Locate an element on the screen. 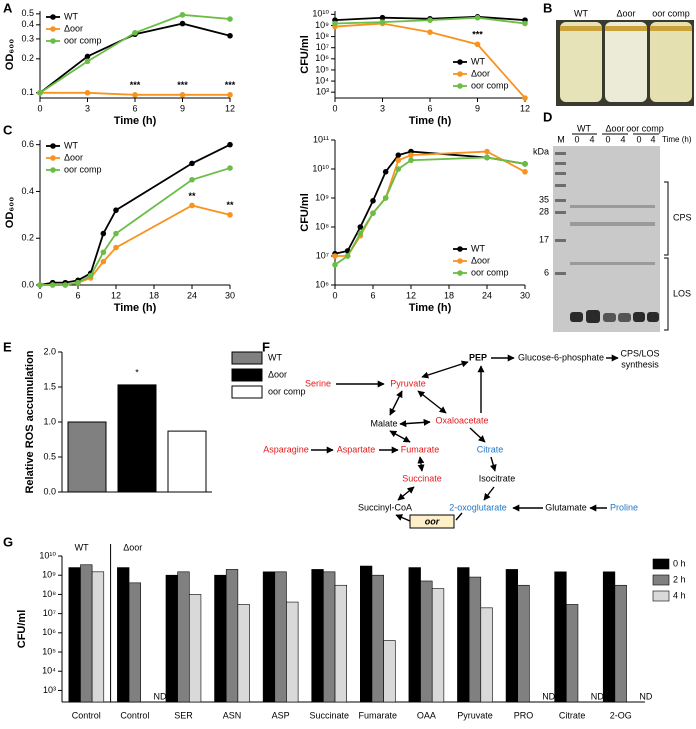 This screenshot has height=729, width=696. tube is located at coordinates (626, 62).